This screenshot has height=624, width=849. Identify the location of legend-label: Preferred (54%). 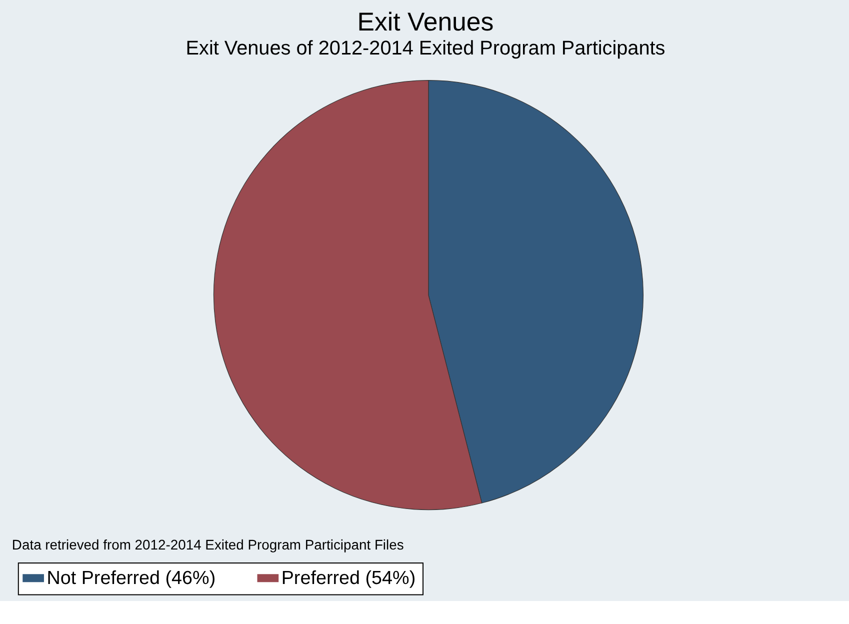
(348, 579).